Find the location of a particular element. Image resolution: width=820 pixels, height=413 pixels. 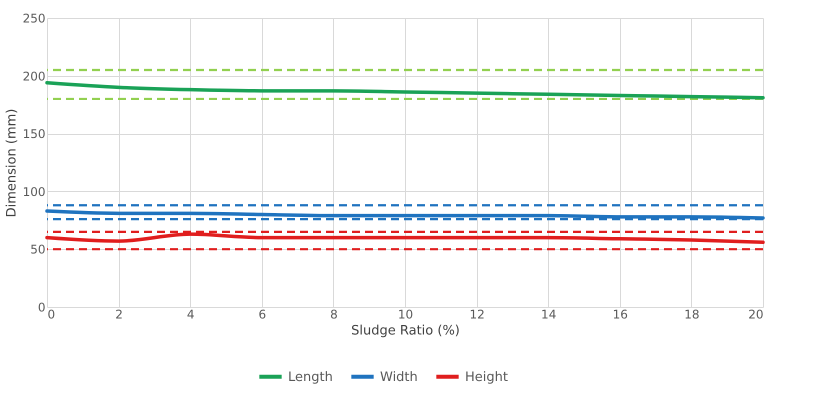

x-tick-label: 10 is located at coordinates (406, 315).